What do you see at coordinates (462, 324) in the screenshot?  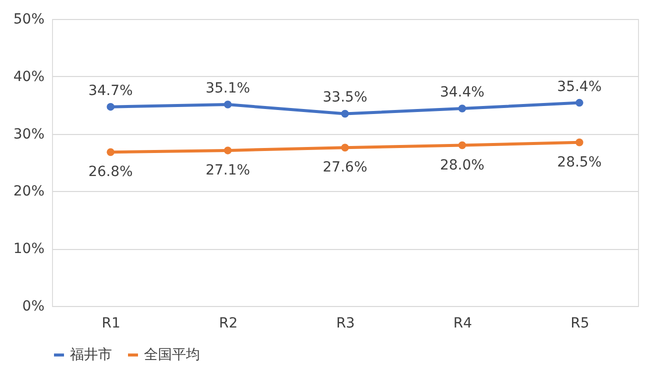 I see `x-tick-label: R4` at bounding box center [462, 324].